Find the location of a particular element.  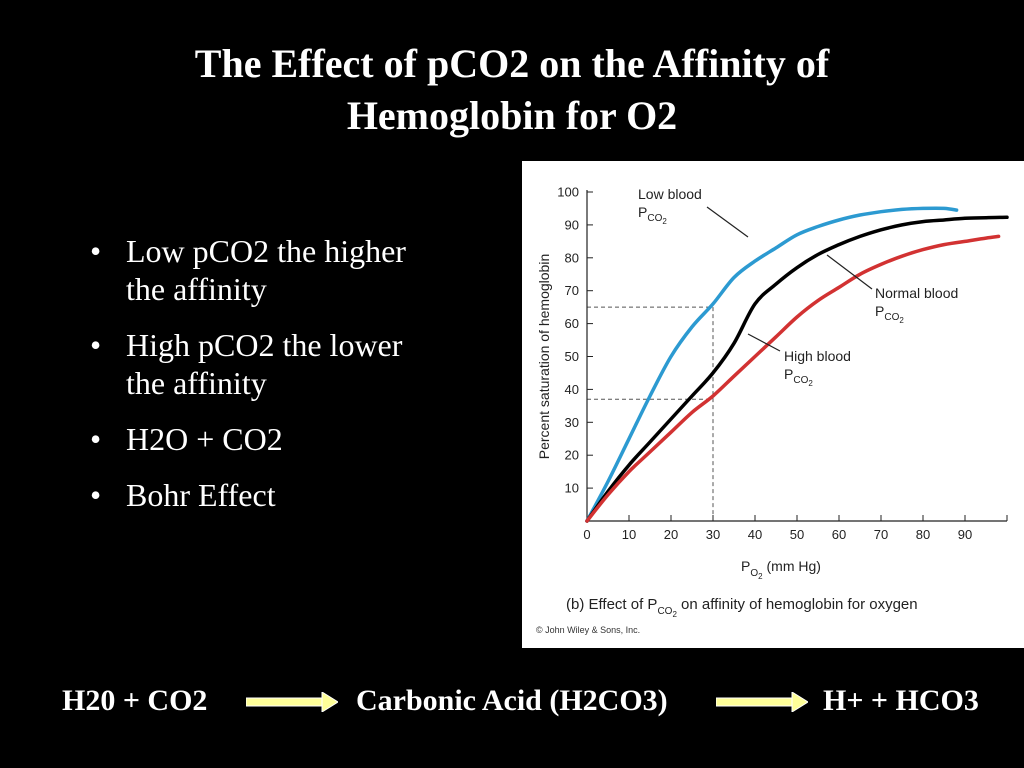

x-tick-label: 30 is located at coordinates (713, 534).